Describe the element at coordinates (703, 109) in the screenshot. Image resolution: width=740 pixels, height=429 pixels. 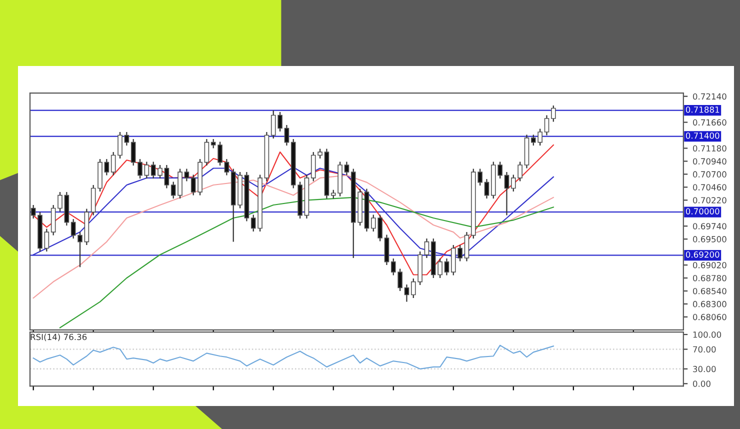
I see `ref-line-label: 0.71881` at that location.